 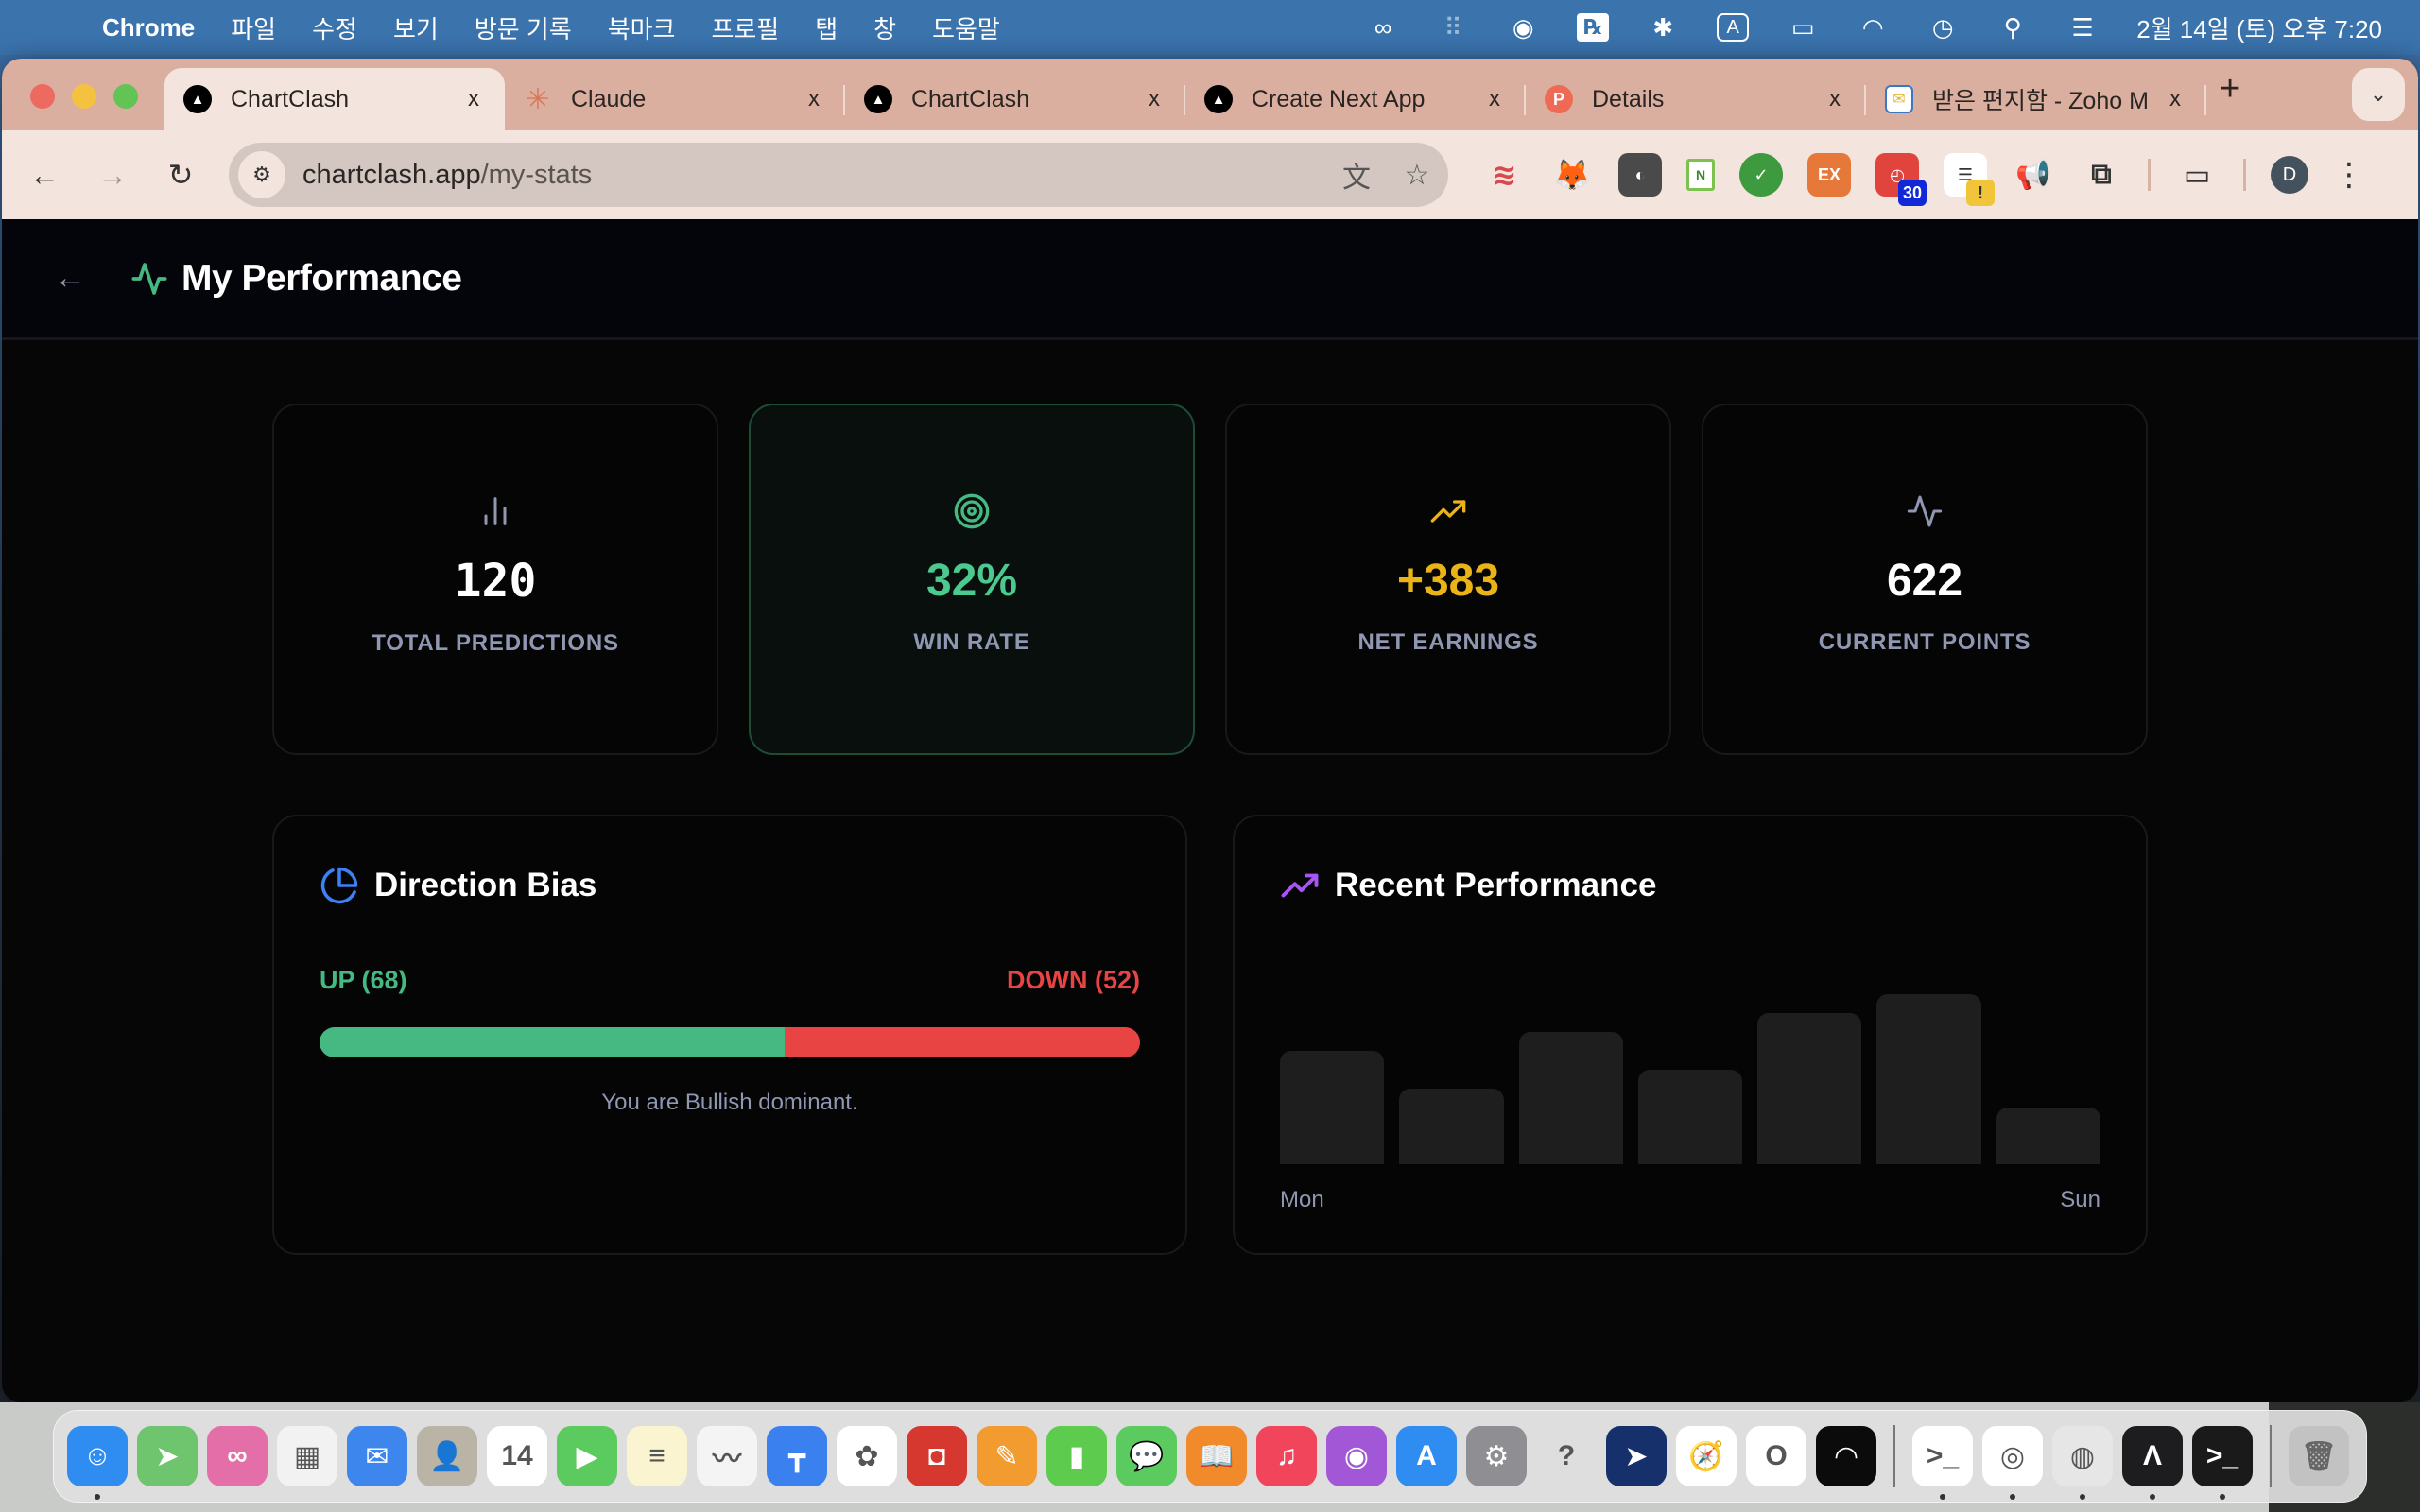 I want to click on dock-telegram-like-icon: ➤, so click(x=1637, y=1456).